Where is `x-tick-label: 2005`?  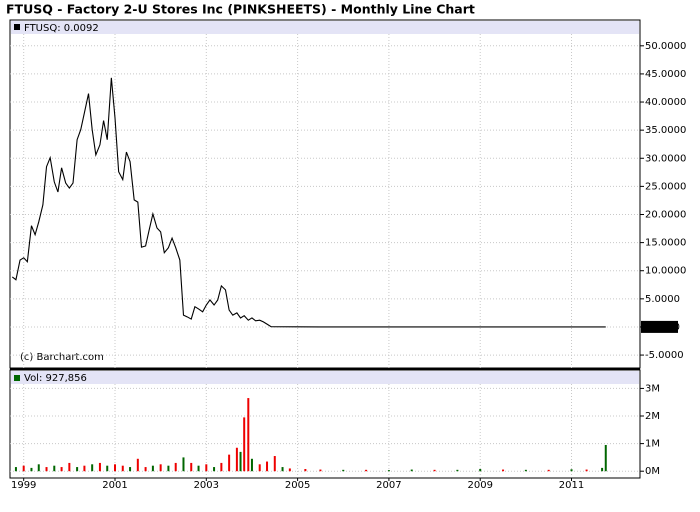
x-tick-label: 2005 is located at coordinates (297, 485).